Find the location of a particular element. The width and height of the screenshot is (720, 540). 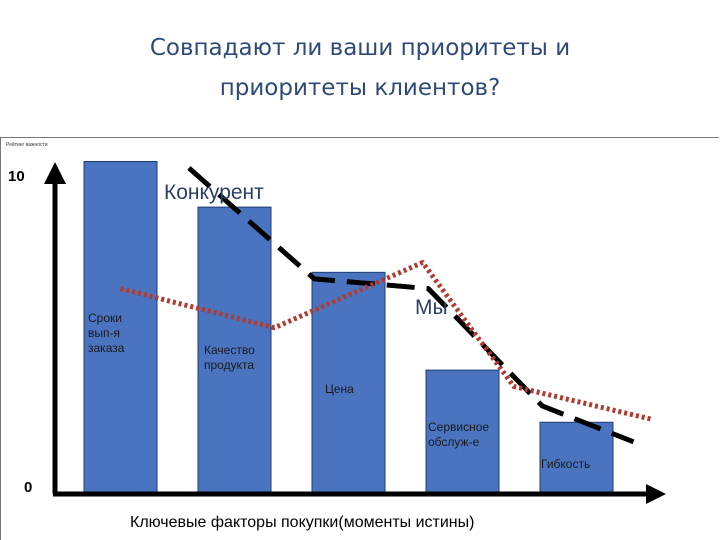

series-name-1: Конкурент is located at coordinates (214, 192).